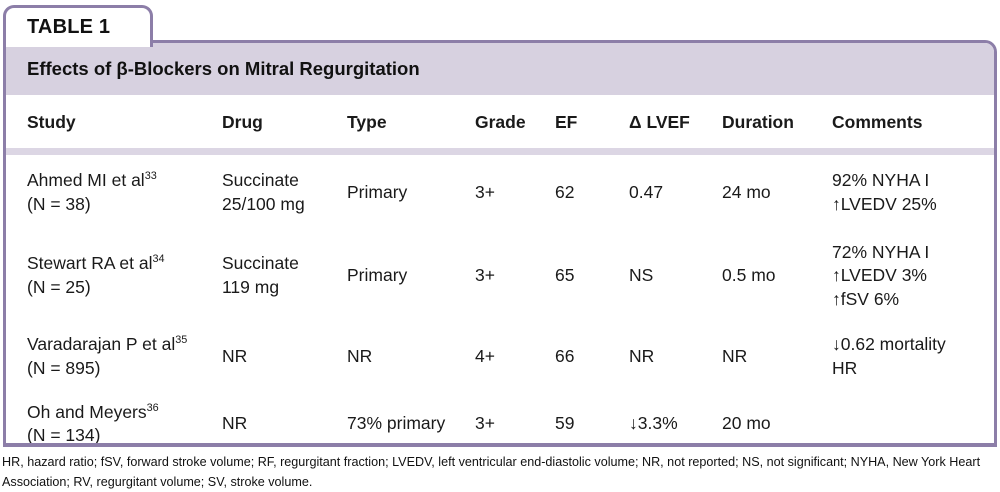  What do you see at coordinates (485, 355) in the screenshot?
I see `grade-cell: 4+` at bounding box center [485, 355].